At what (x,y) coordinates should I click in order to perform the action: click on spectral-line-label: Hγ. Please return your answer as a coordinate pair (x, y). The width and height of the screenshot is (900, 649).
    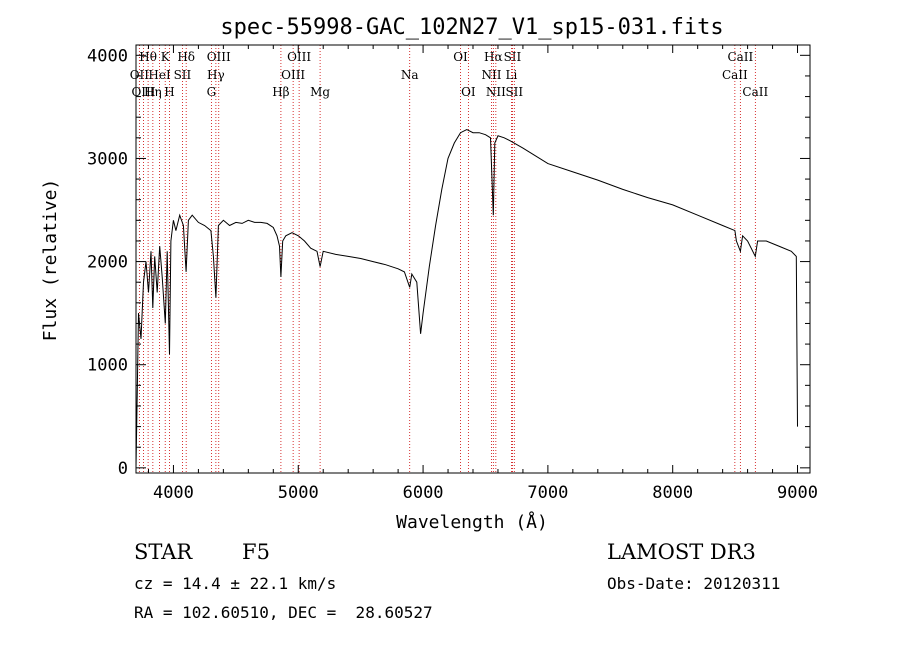
    Looking at the image, I should click on (216, 75).